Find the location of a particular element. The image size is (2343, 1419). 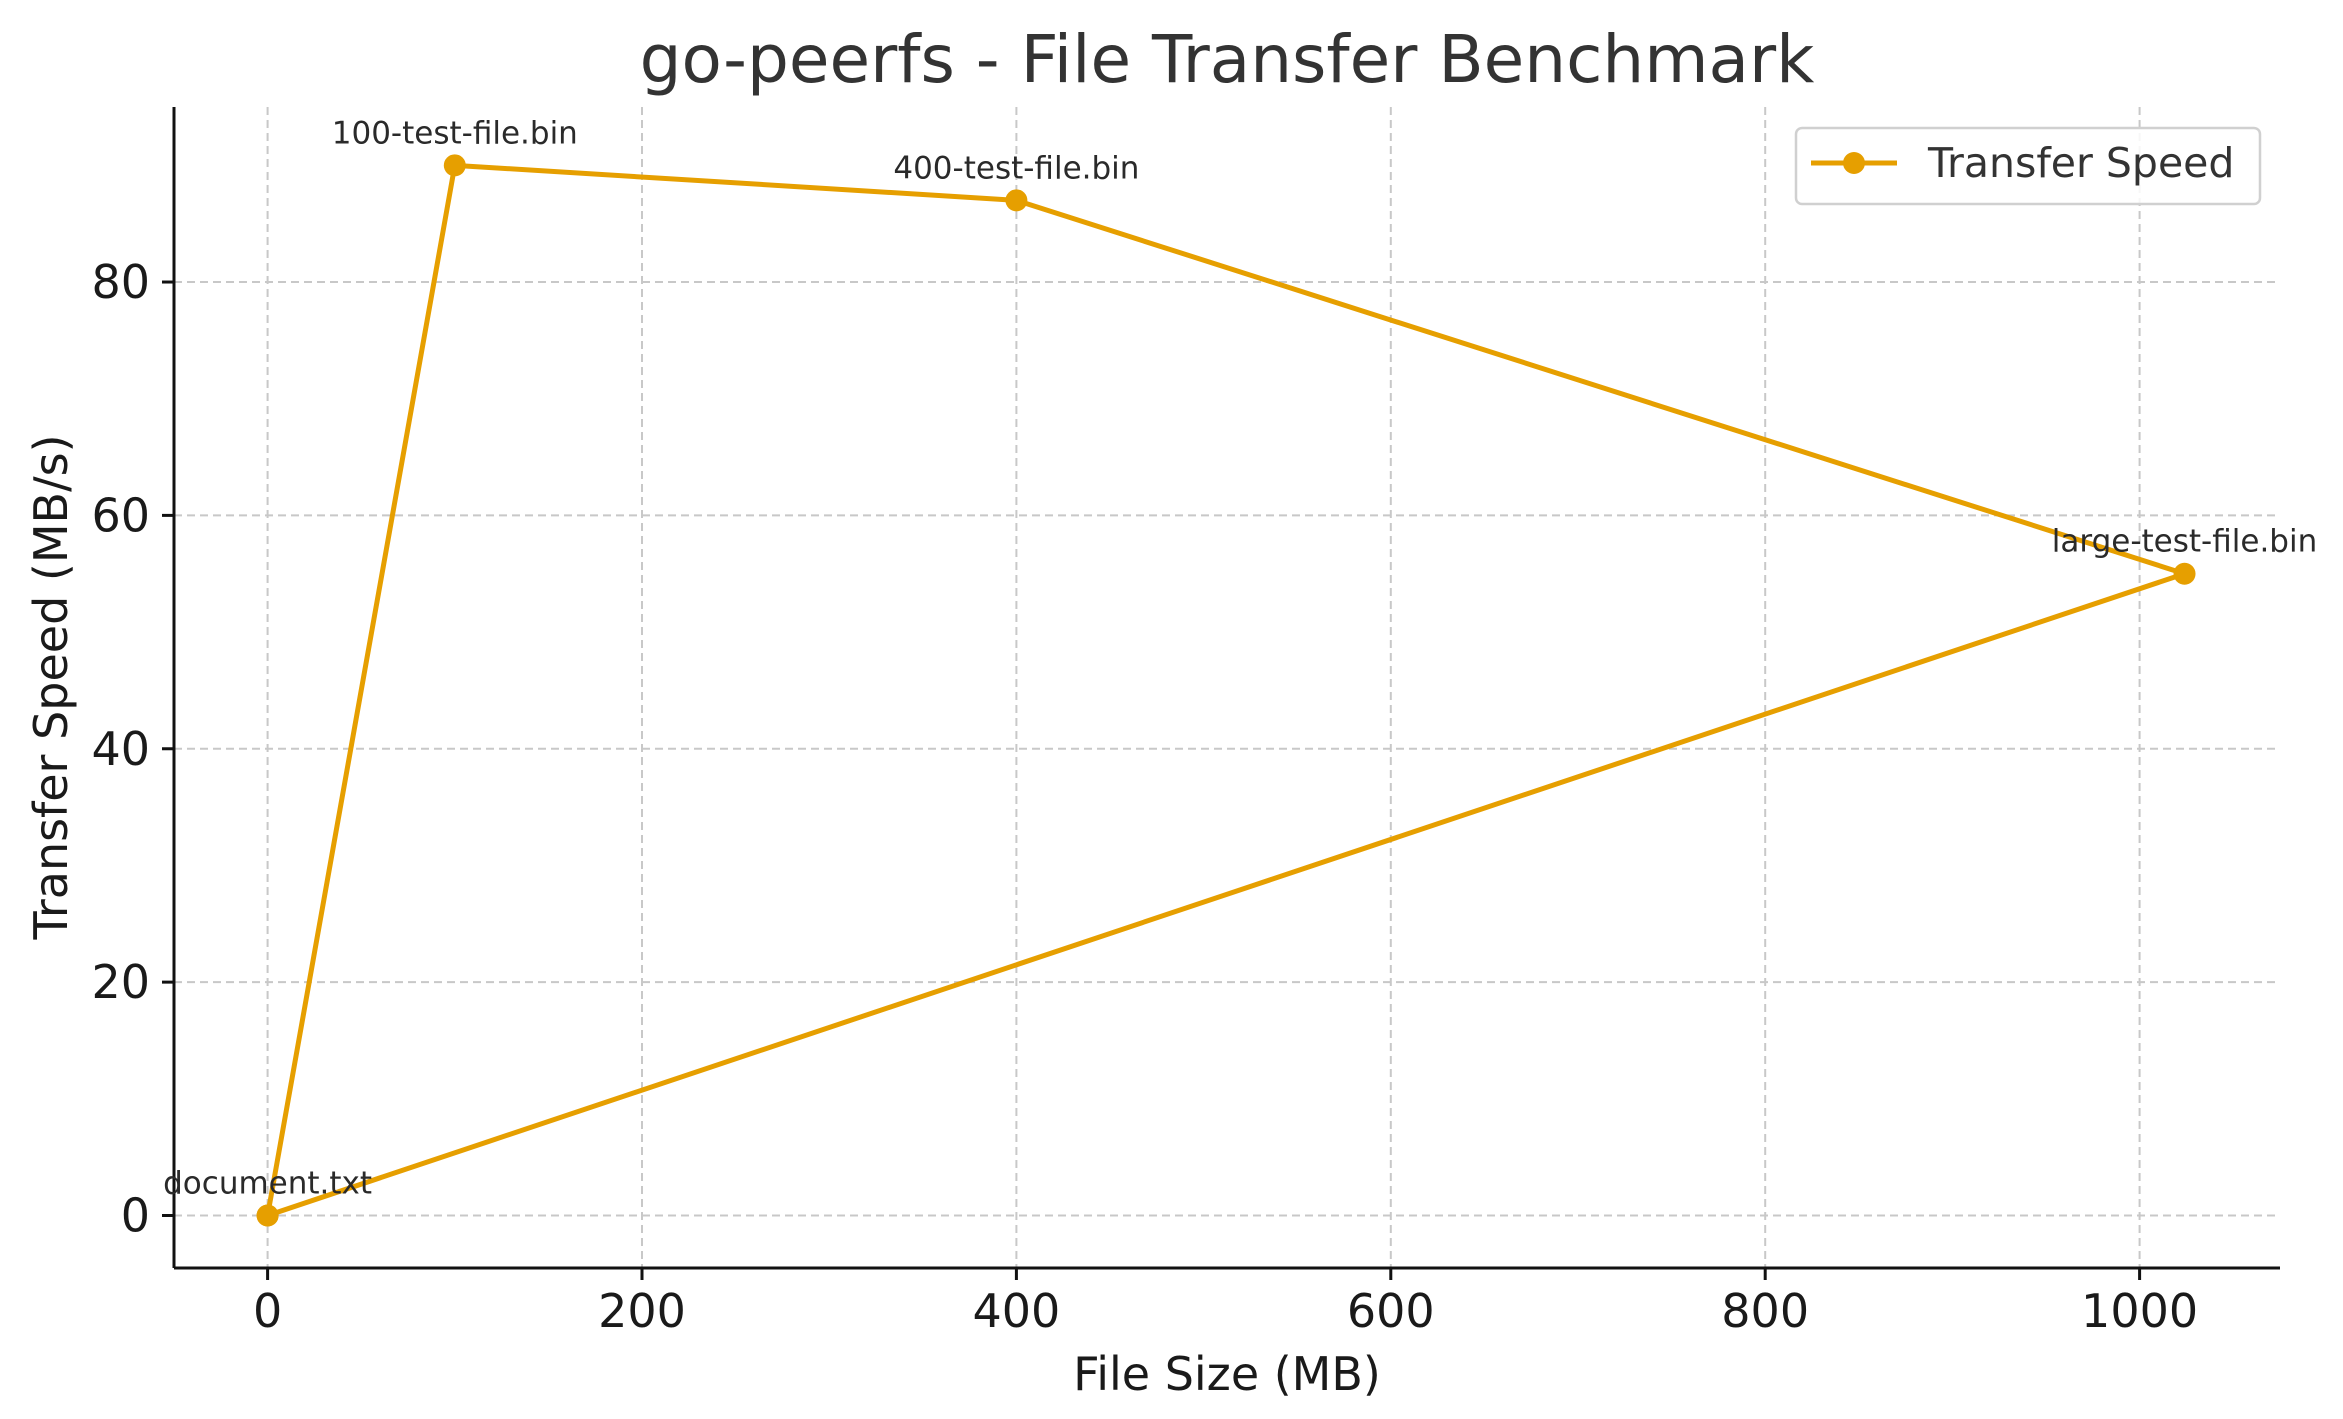

data-point-label: document.txt is located at coordinates (267, 1183).